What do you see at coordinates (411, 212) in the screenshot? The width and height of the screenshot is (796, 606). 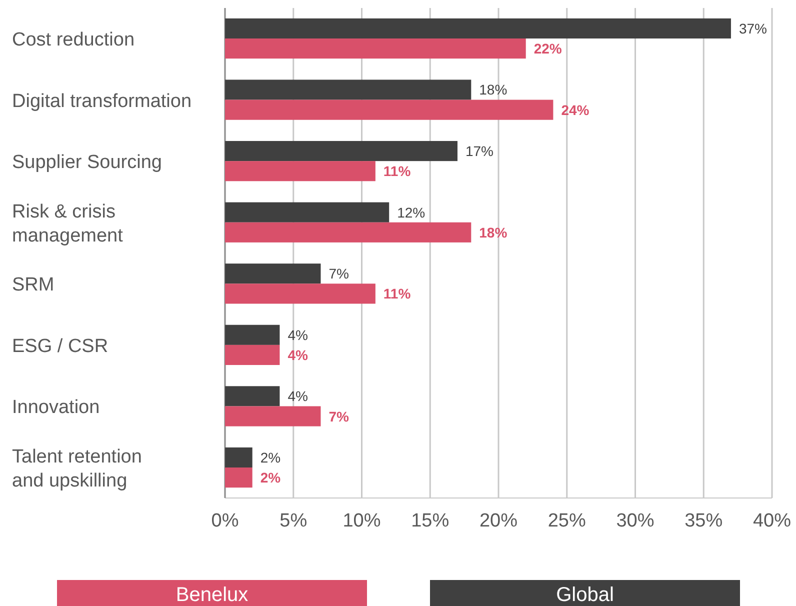 I see `data-label: 12%` at bounding box center [411, 212].